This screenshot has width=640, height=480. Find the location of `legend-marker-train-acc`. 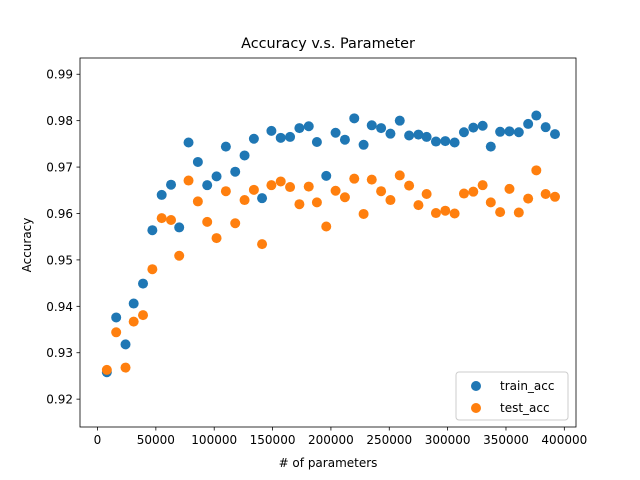

legend-marker-train-acc is located at coordinates (476, 386).